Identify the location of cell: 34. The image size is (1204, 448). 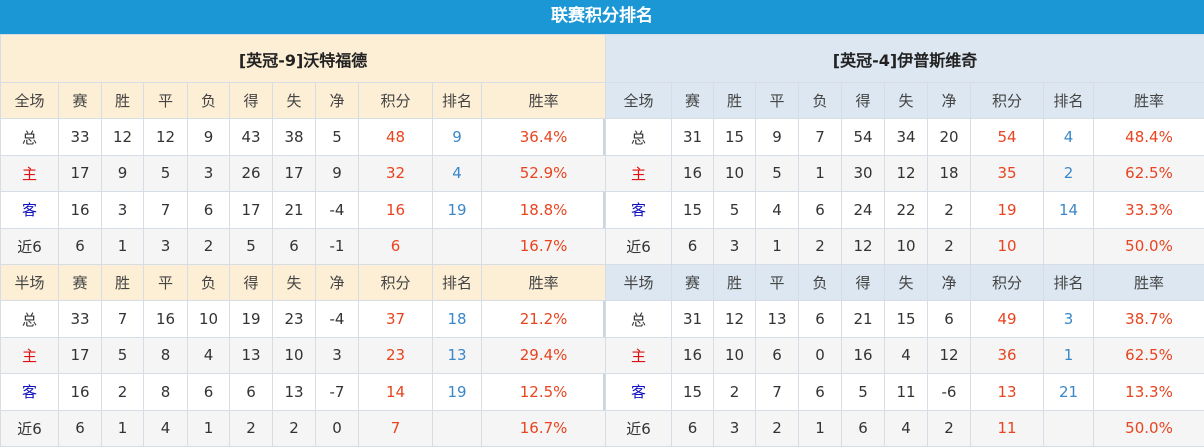
(906, 137).